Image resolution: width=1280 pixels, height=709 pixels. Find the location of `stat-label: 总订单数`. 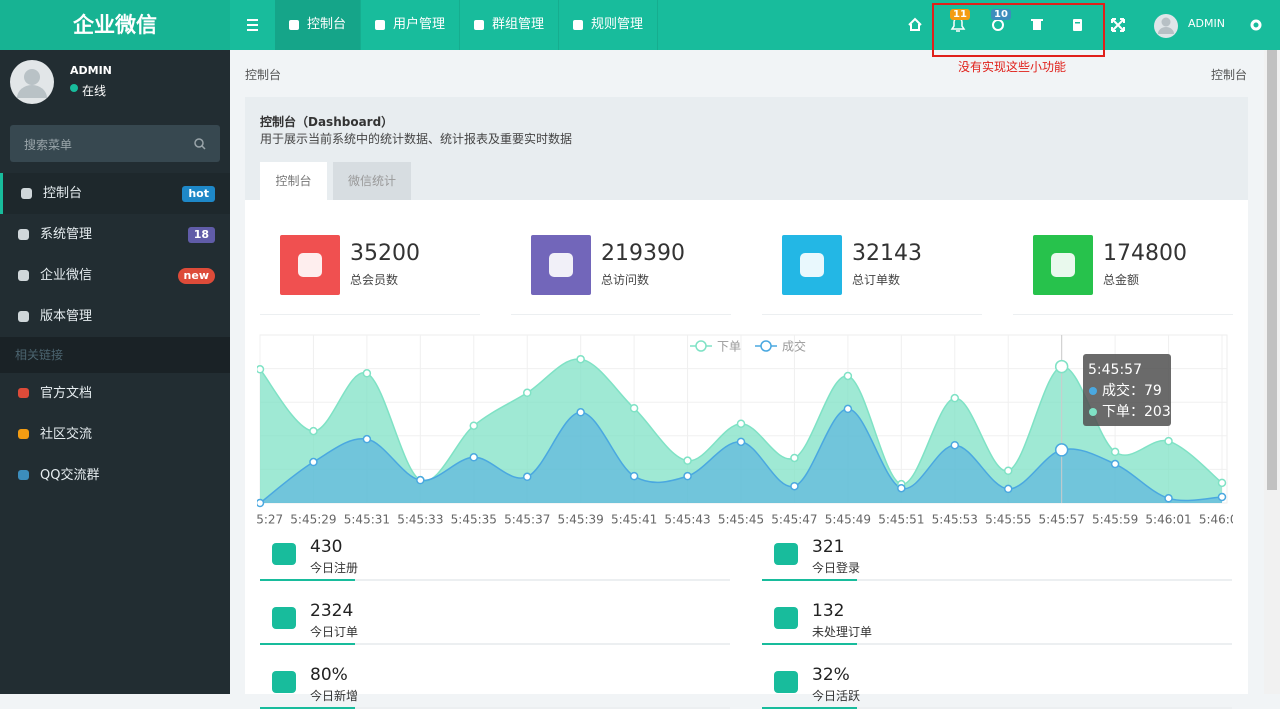

stat-label: 总订单数 is located at coordinates (876, 280).